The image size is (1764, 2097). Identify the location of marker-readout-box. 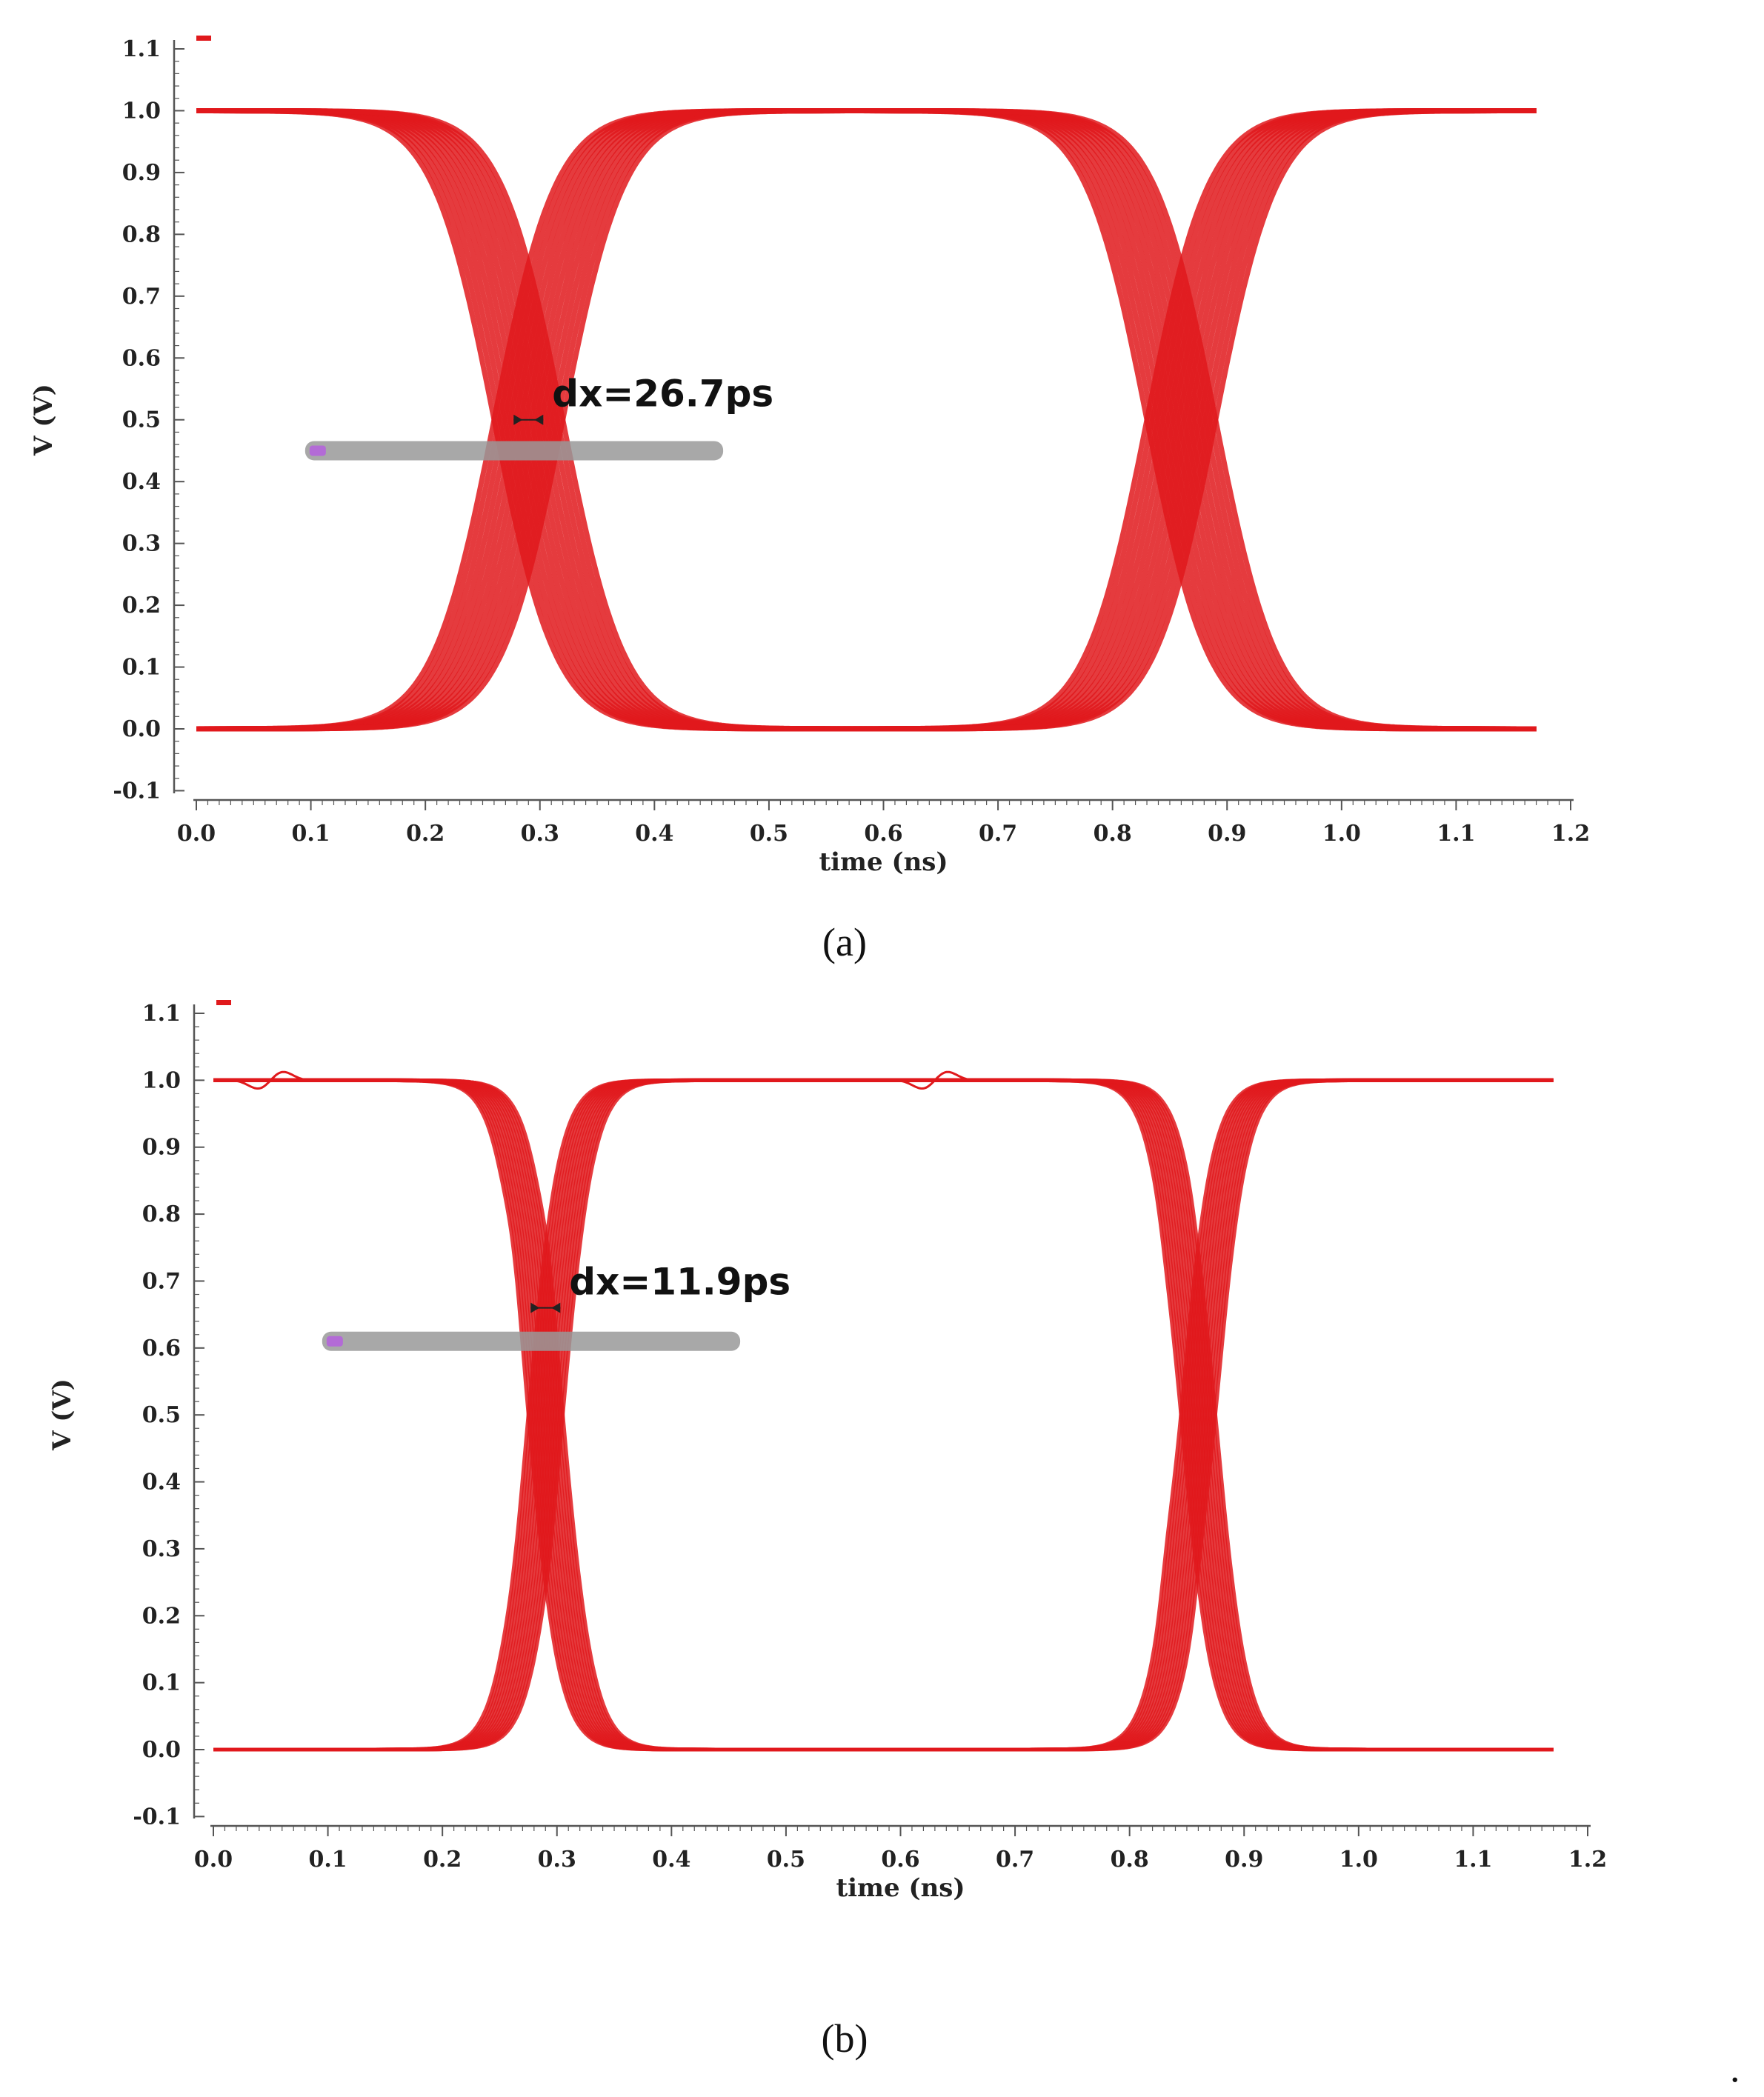
(514, 451).